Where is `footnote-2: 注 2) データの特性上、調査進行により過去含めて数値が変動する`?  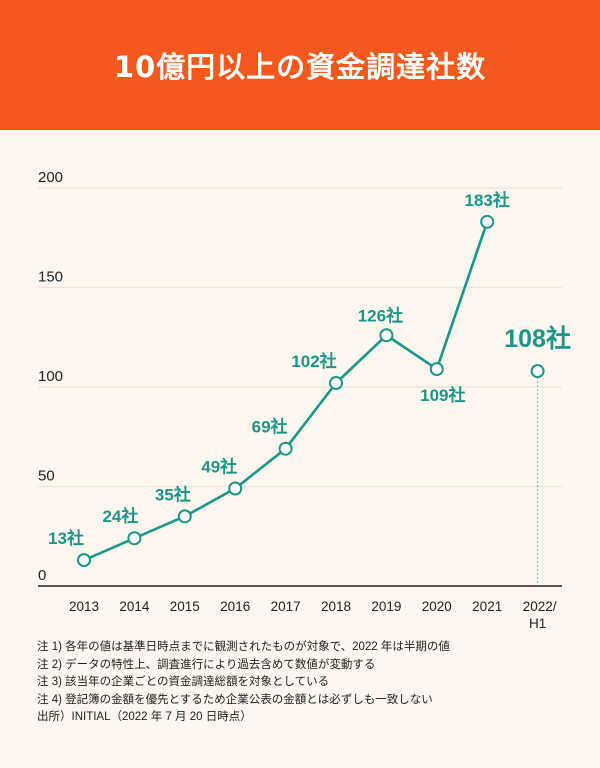 footnote-2: 注 2) データの特性上、調査進行により過去含めて数値が変動する is located at coordinates (206, 664).